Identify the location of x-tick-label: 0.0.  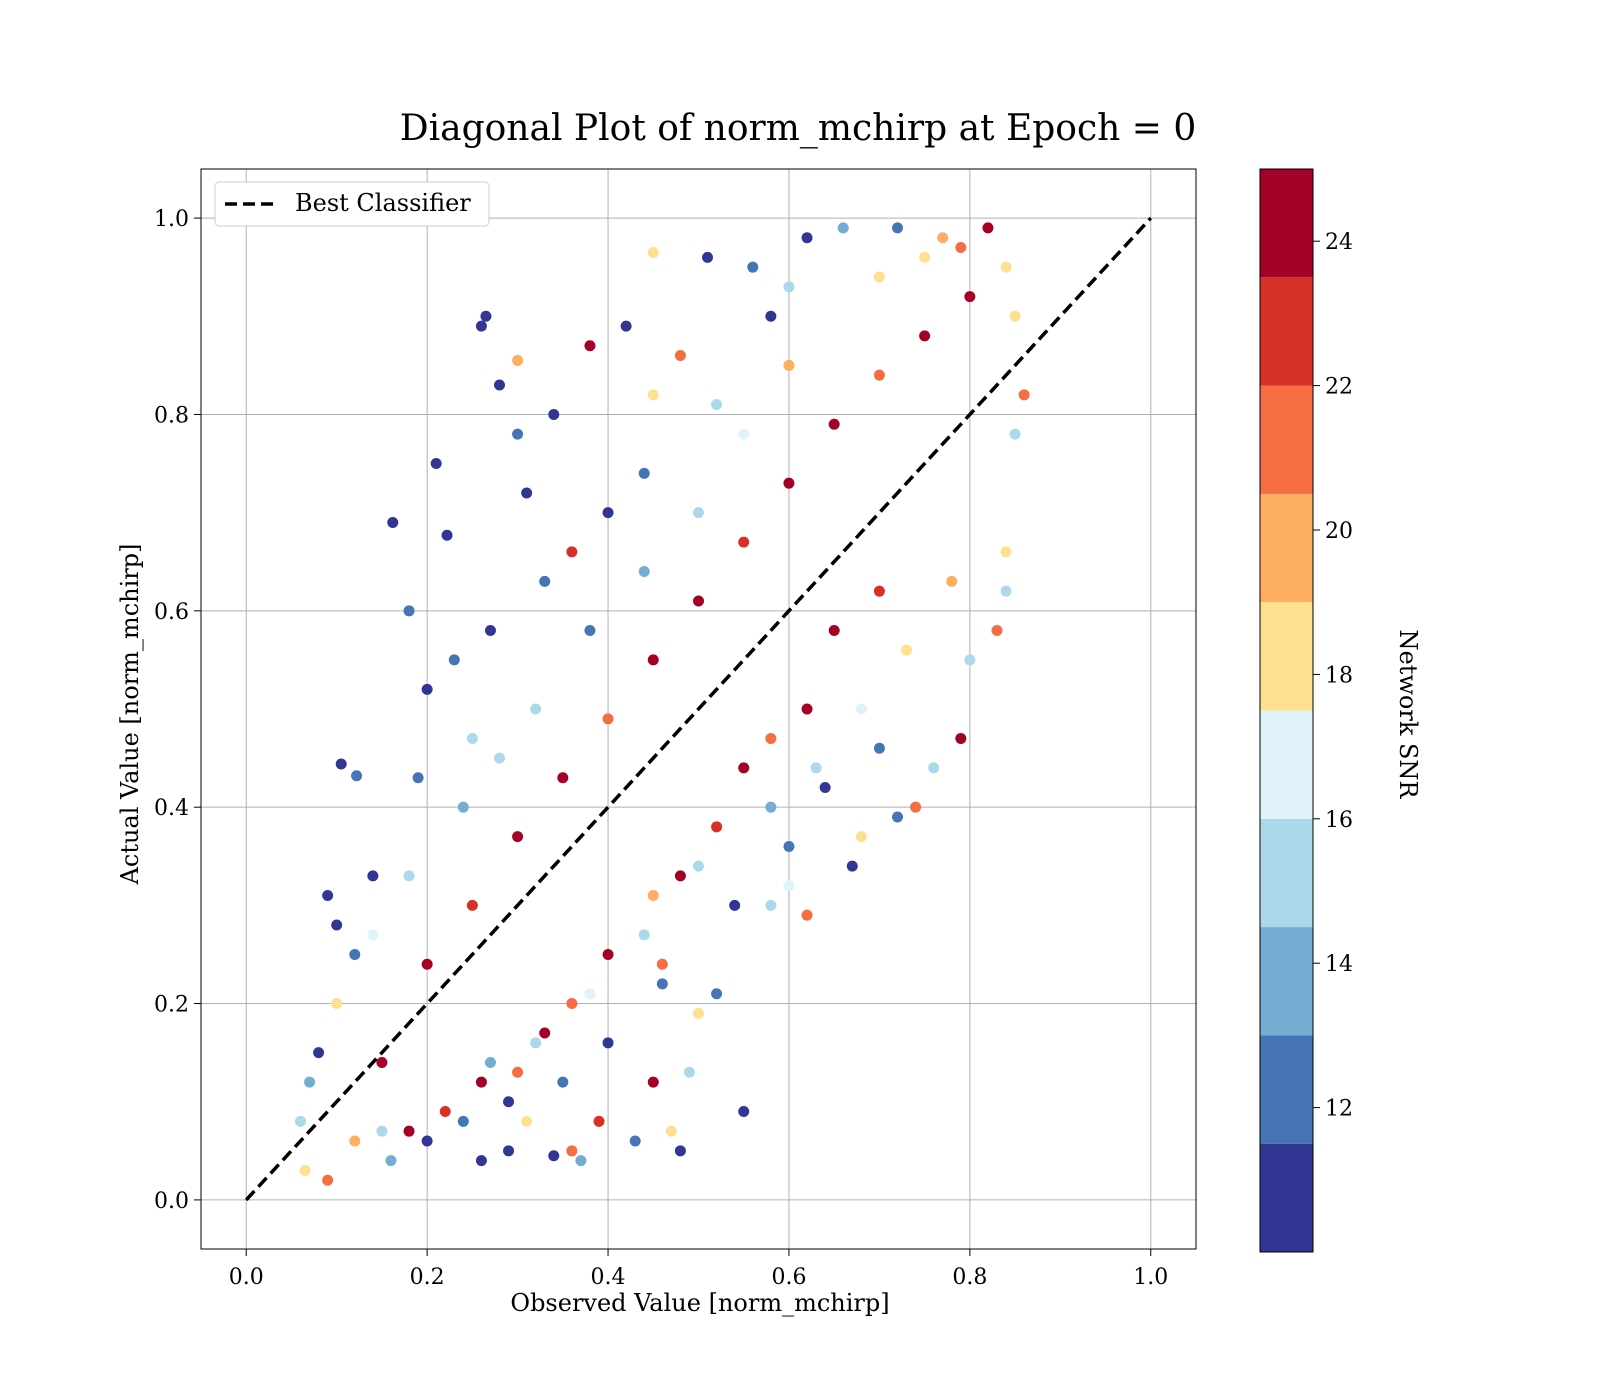
(246, 1277).